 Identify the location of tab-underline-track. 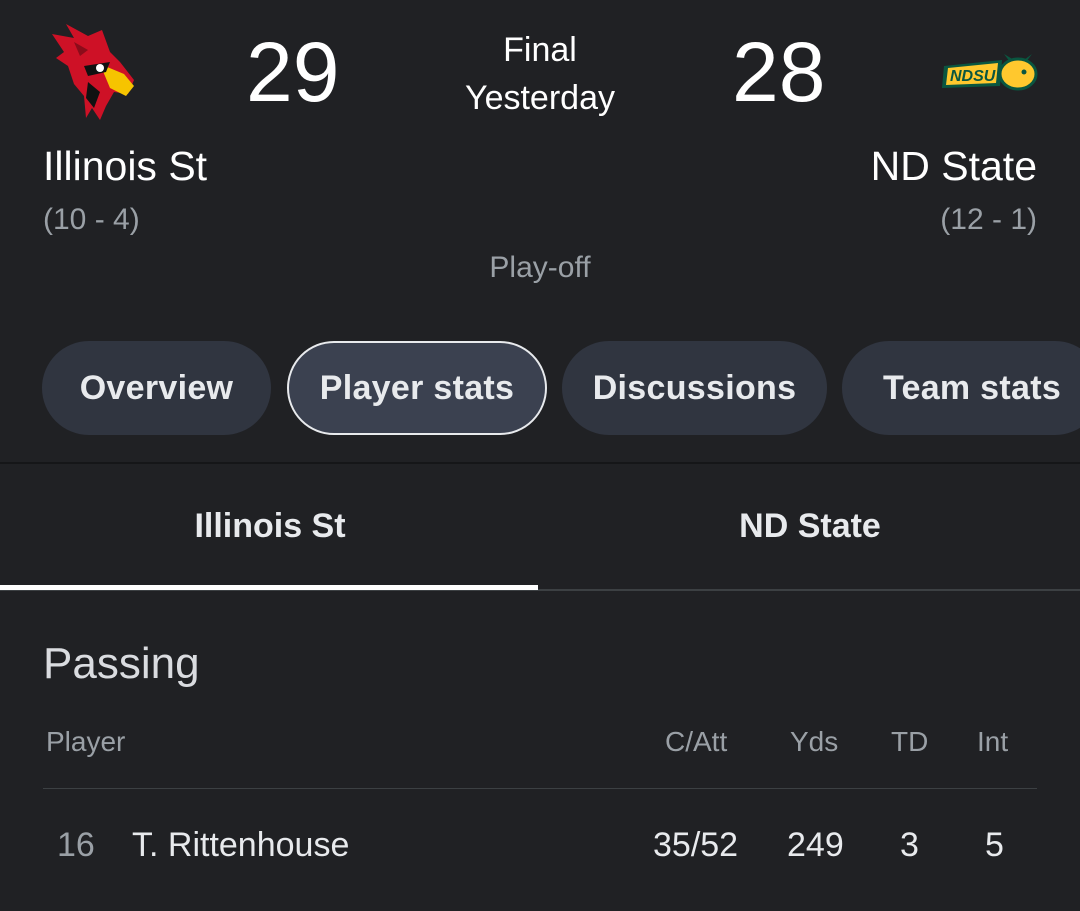
(540, 590).